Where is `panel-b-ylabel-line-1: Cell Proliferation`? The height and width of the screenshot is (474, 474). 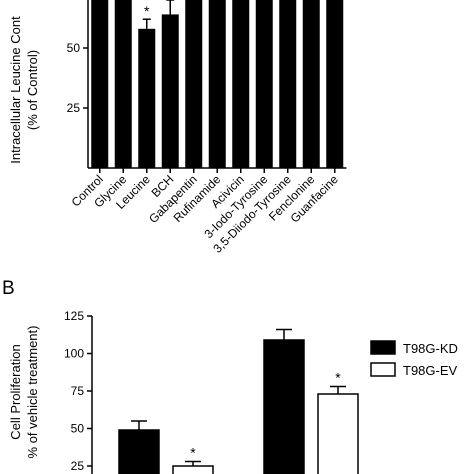 panel-b-ylabel-line-1: Cell Proliferation is located at coordinates (15, 391).